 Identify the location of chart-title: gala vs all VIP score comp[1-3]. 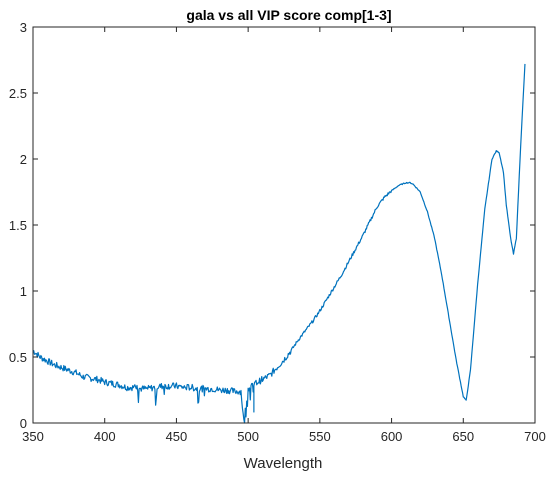
(288, 15).